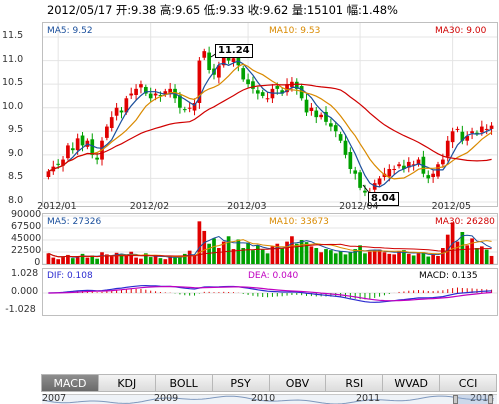 The width and height of the screenshot is (499, 404). I want to click on date-tick-0: 2012/01, so click(57, 206).